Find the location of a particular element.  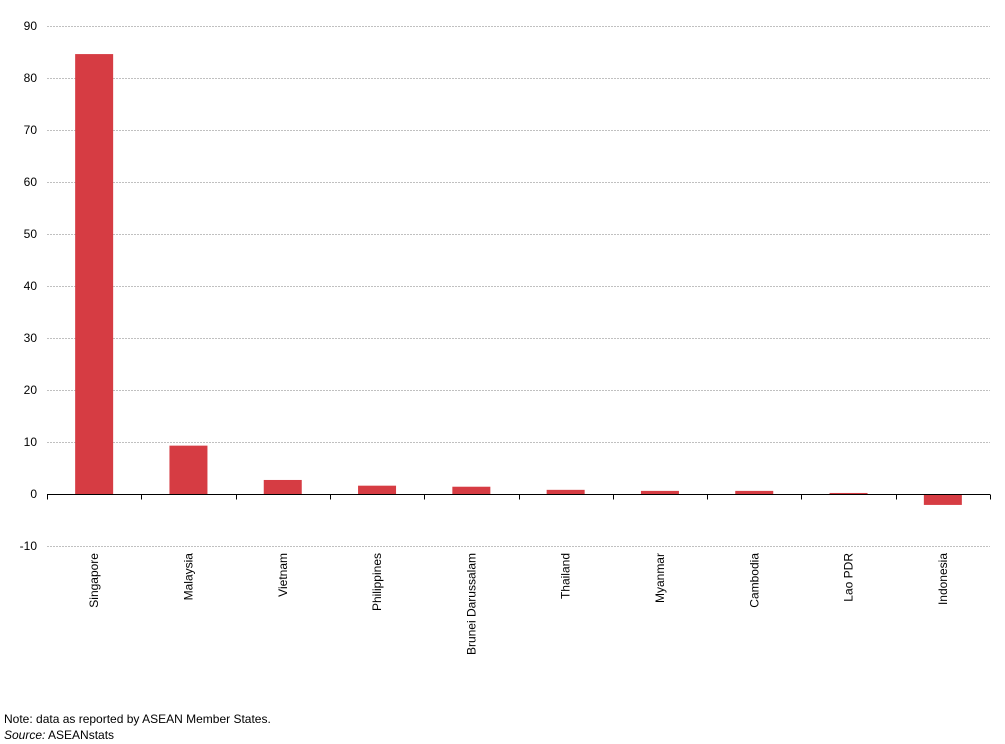

x-tick-label: Lao PDR is located at coordinates (849, 577).